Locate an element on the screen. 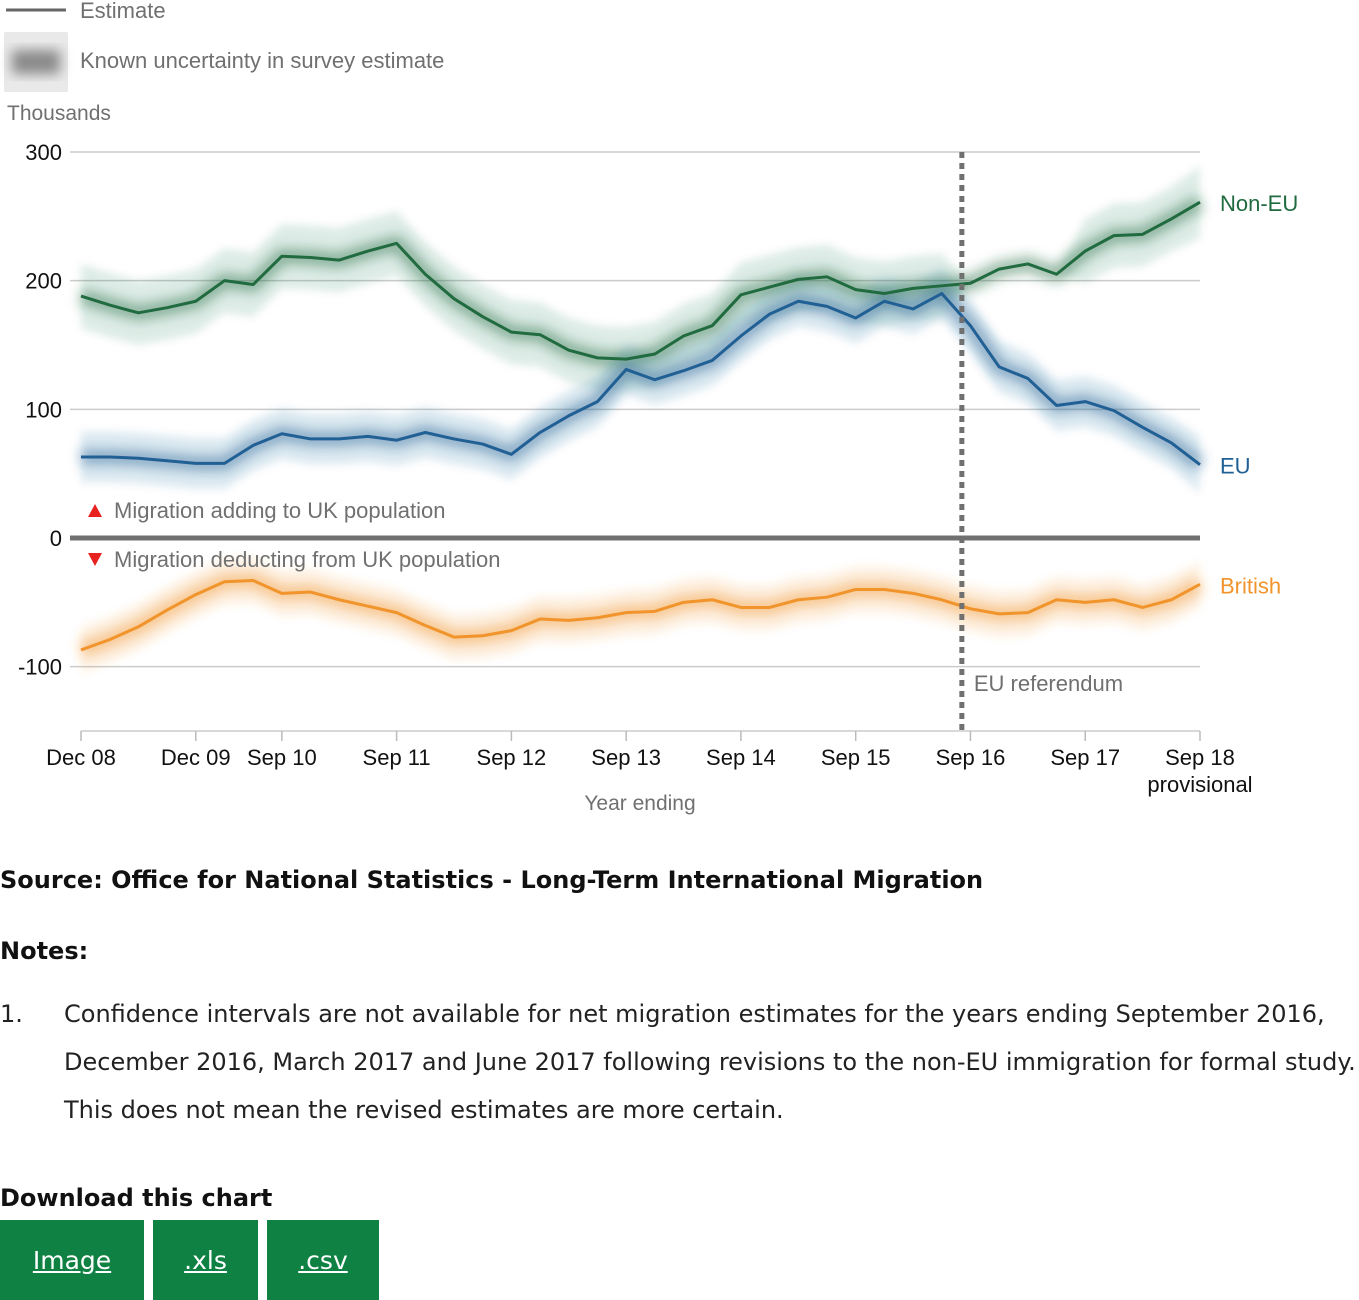 This screenshot has width=1359, height=1300. download-image-button: Image is located at coordinates (72, 1260).